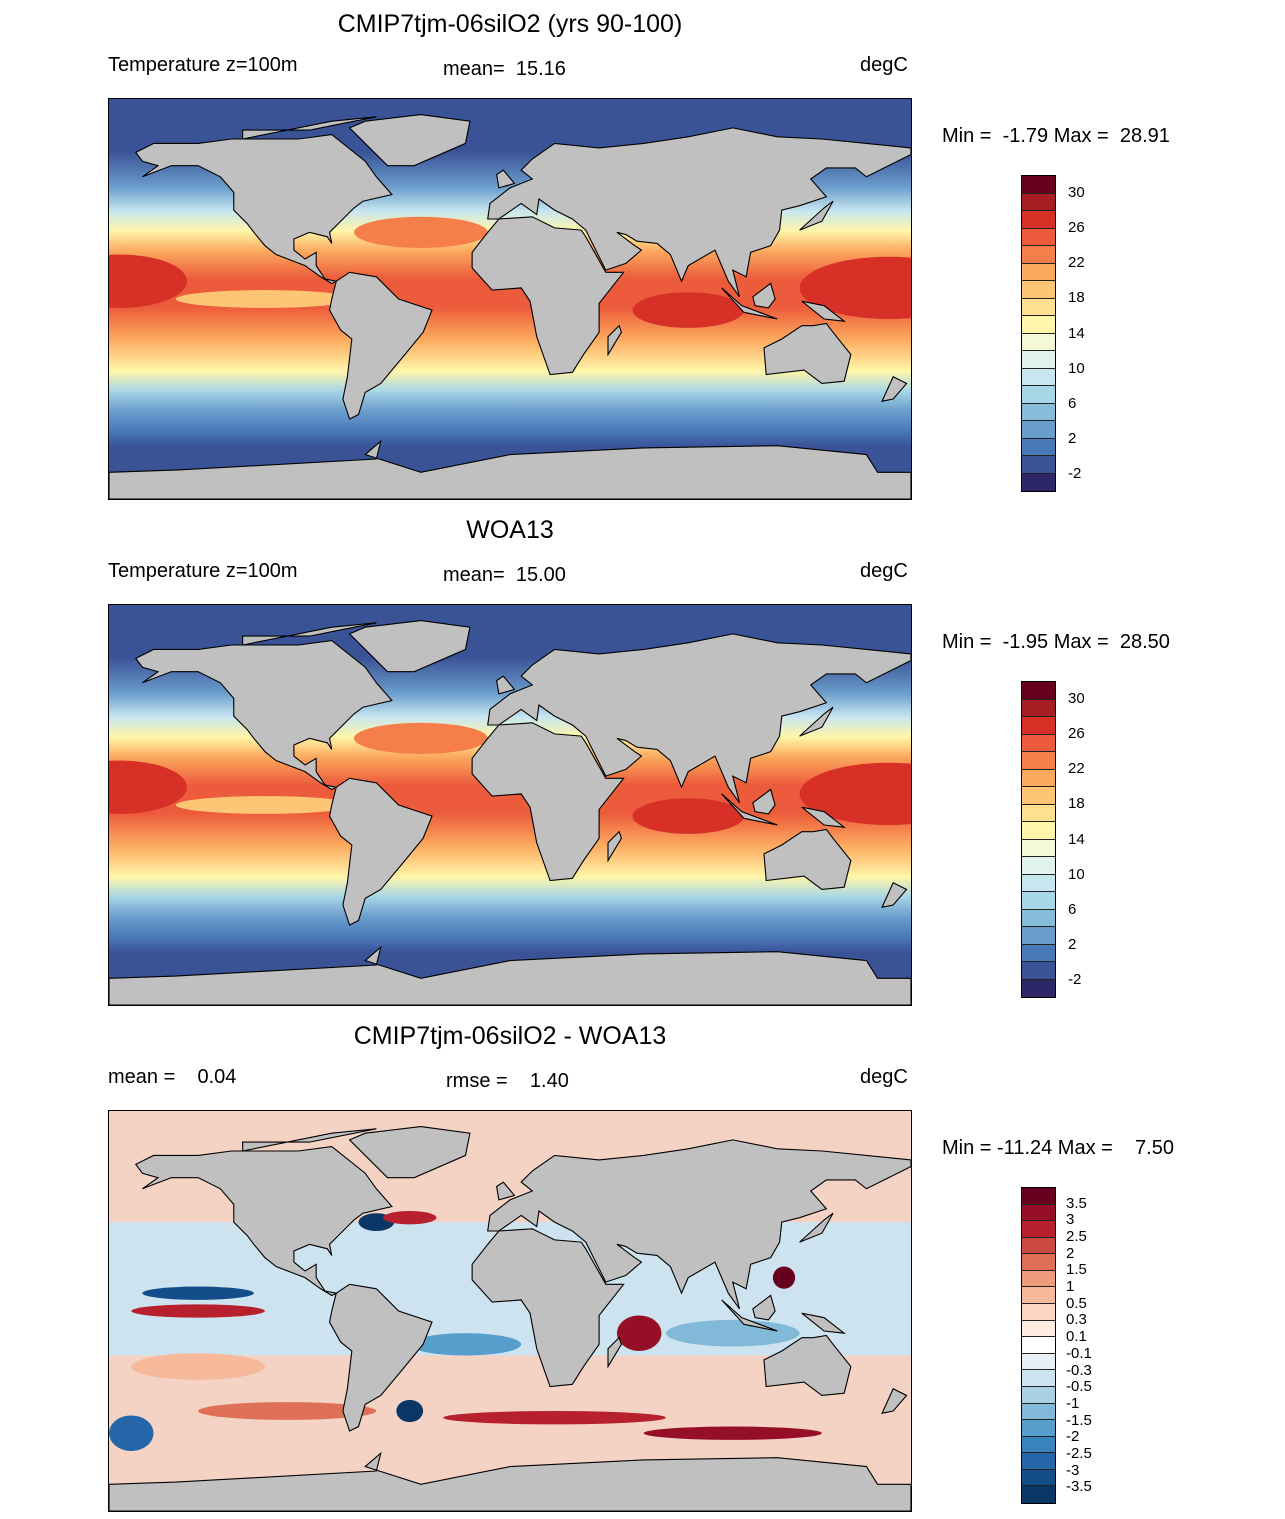  What do you see at coordinates (203, 65) in the screenshot?
I see `left-label: Temperature z=100m` at bounding box center [203, 65].